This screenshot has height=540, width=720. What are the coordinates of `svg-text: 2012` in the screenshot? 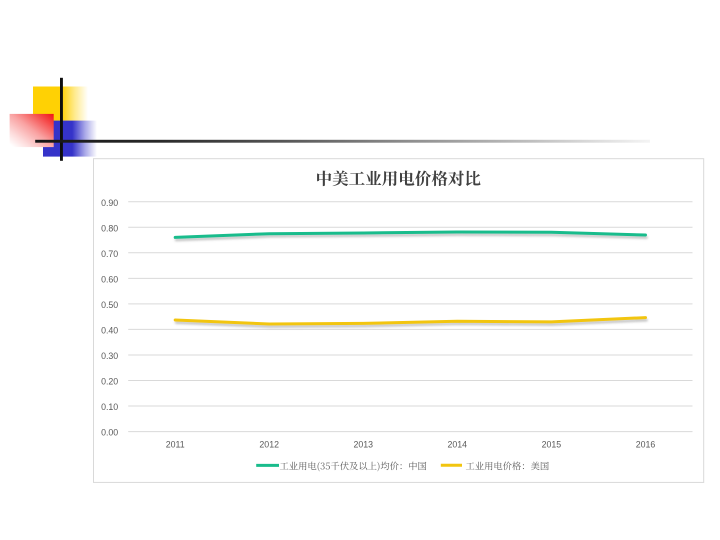 It's located at (269, 445).